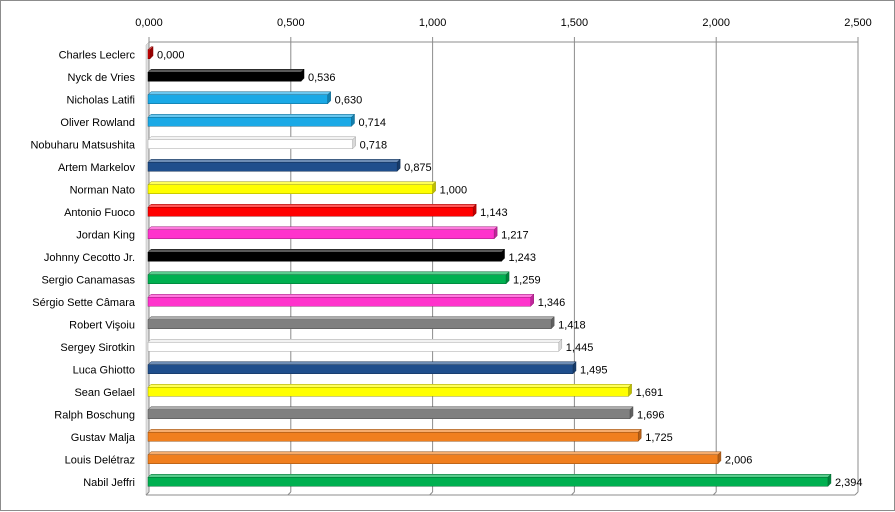  What do you see at coordinates (103, 438) in the screenshot?
I see `category-label: Gustav Malja` at bounding box center [103, 438].